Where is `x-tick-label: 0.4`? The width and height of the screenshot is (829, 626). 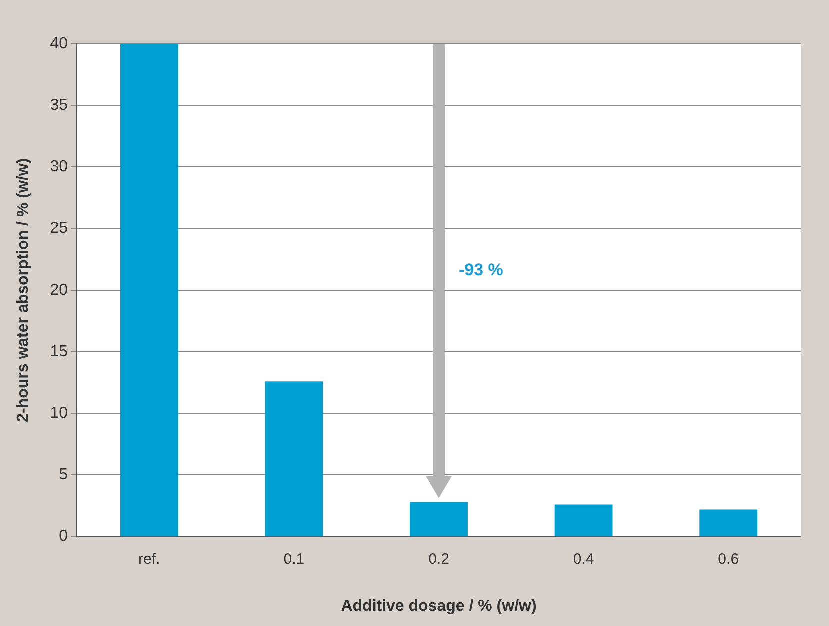
x-tick-label: 0.4 is located at coordinates (583, 559).